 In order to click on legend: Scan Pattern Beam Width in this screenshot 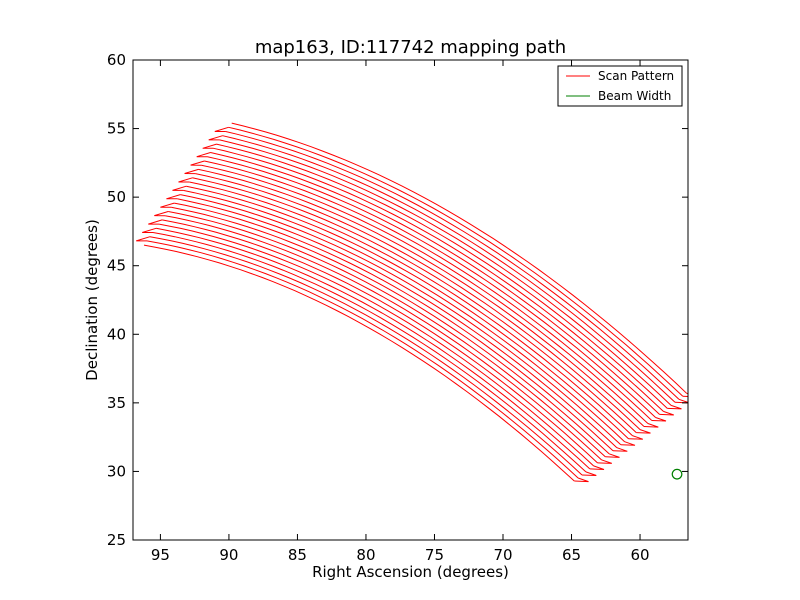, I will do `click(620, 86)`.